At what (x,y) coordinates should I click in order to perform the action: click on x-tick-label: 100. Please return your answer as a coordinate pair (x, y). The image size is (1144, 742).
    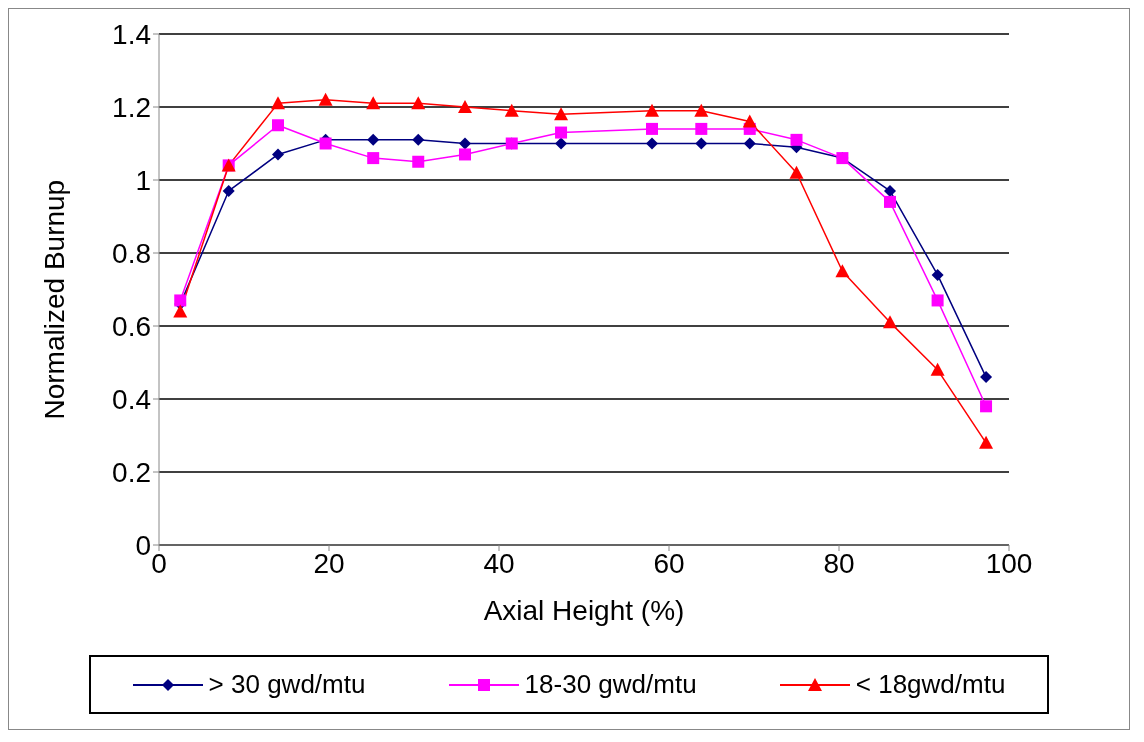
    Looking at the image, I should click on (1009, 563).